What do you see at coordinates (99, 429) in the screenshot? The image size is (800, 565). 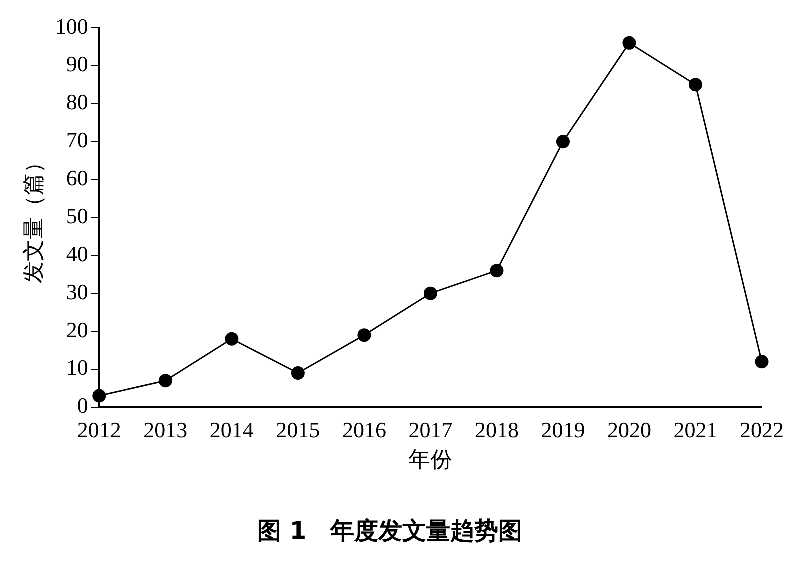 I see `x-tick-label: 2012` at bounding box center [99, 429].